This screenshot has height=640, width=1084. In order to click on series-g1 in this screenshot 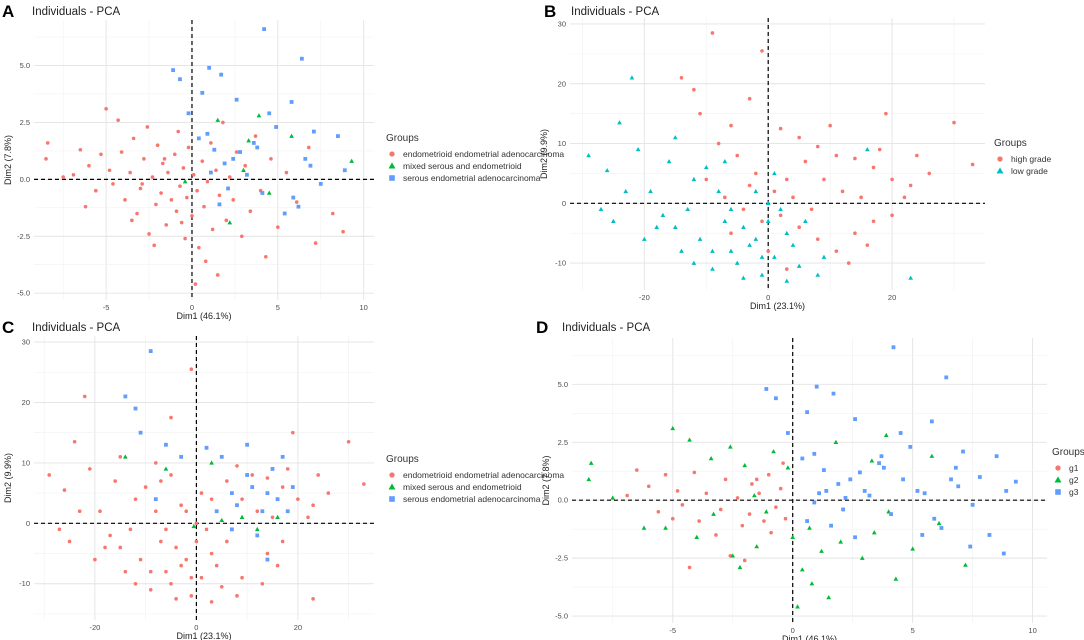, I will do `click(706, 515)`.